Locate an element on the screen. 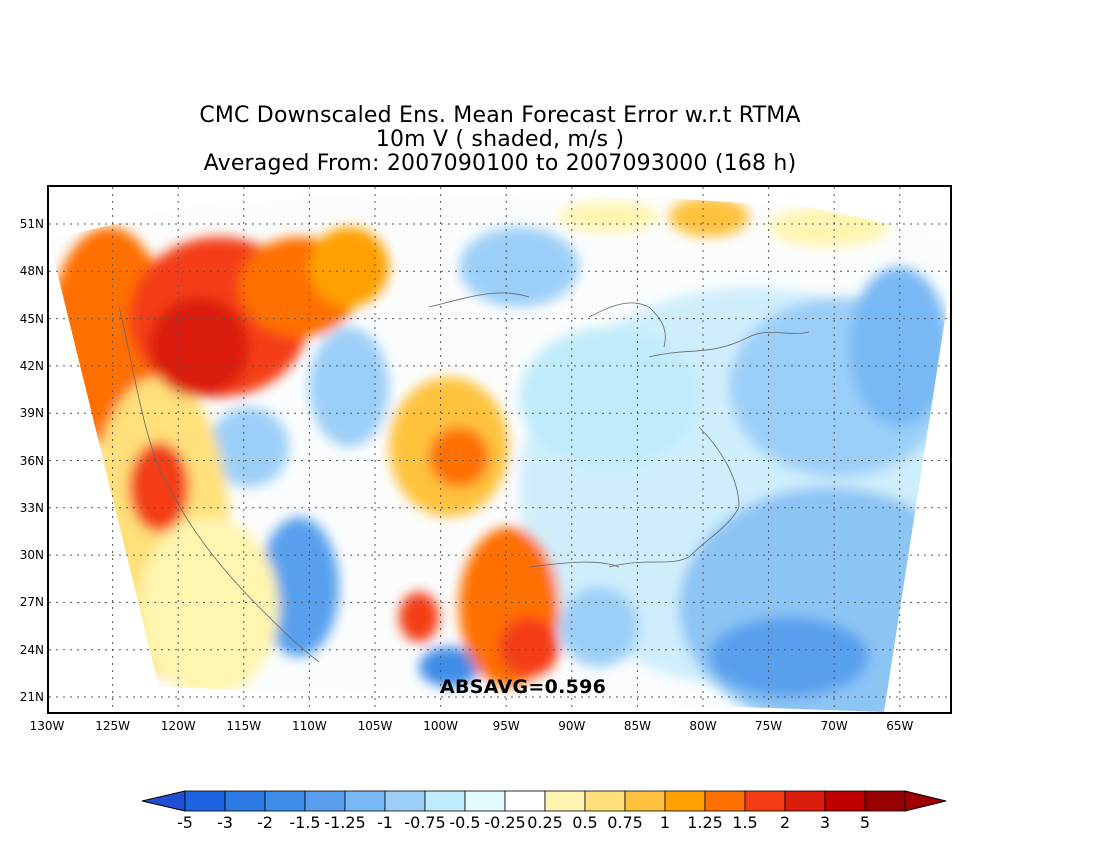  lon-tick-label: 130W is located at coordinates (47, 726).